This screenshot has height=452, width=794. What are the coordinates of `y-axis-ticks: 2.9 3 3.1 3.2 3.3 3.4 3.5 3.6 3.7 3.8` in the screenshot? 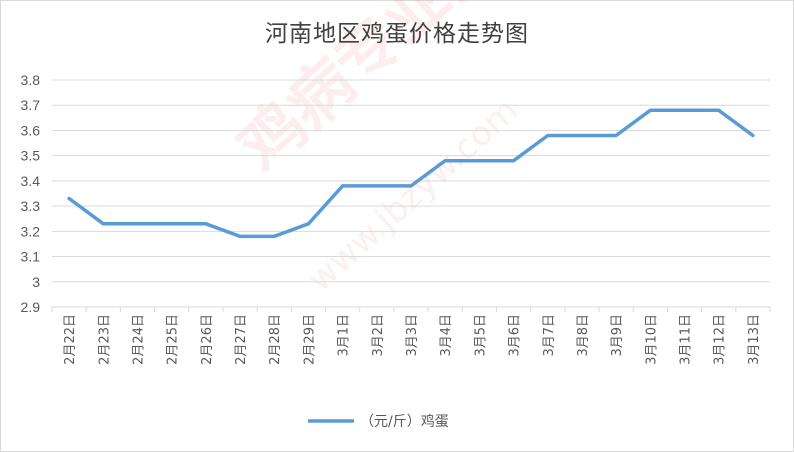 It's located at (31, 193).